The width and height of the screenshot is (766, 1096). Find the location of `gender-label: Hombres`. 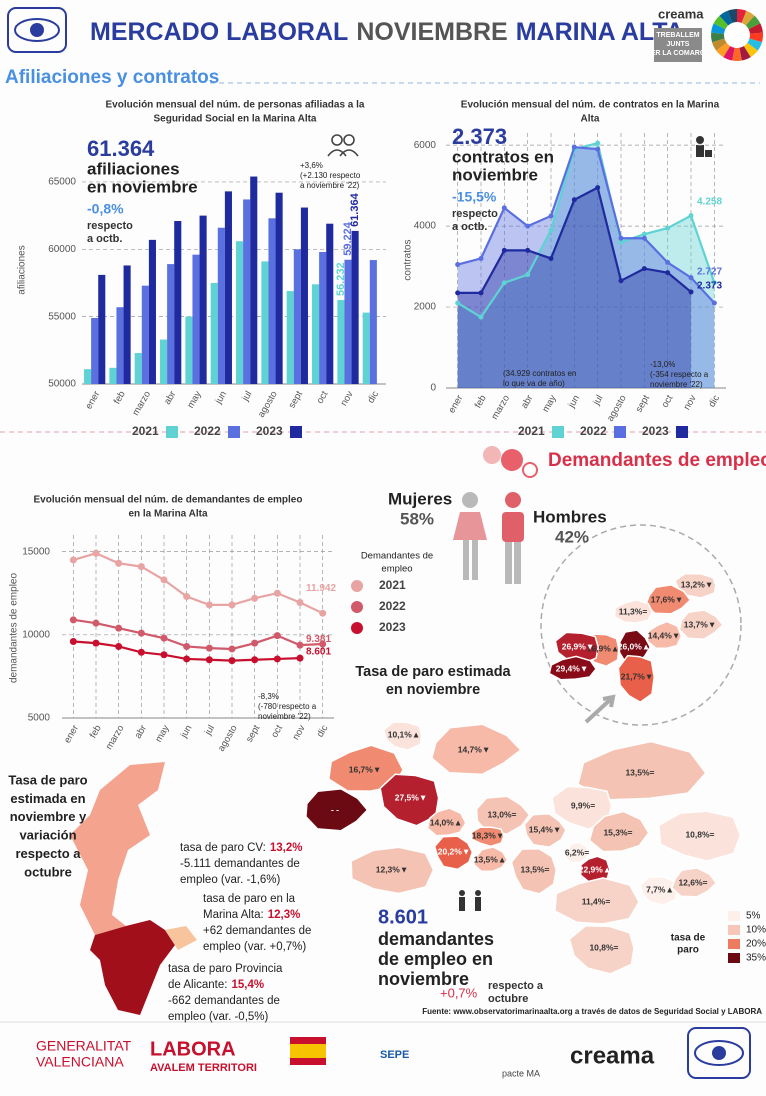

gender-label: Hombres is located at coordinates (570, 516).